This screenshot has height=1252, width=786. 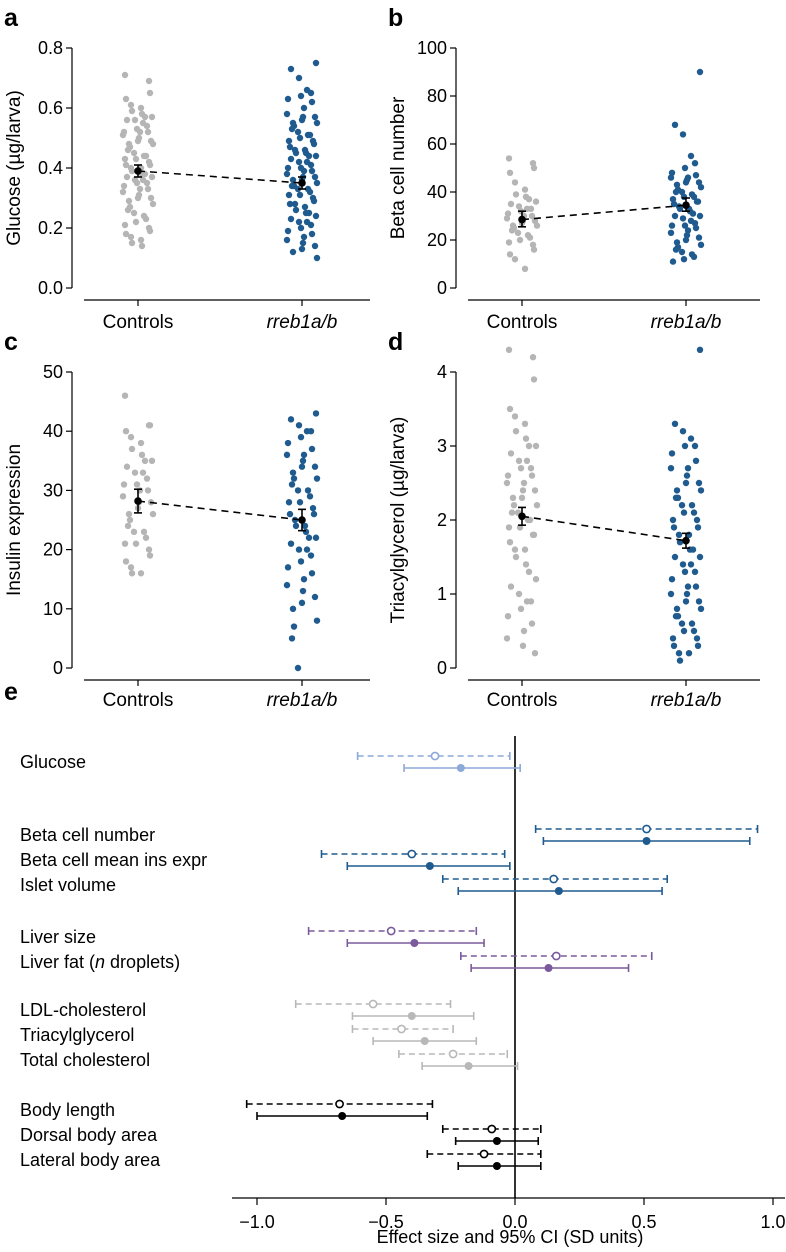 I want to click on row-label-part: n, so click(x=100, y=962).